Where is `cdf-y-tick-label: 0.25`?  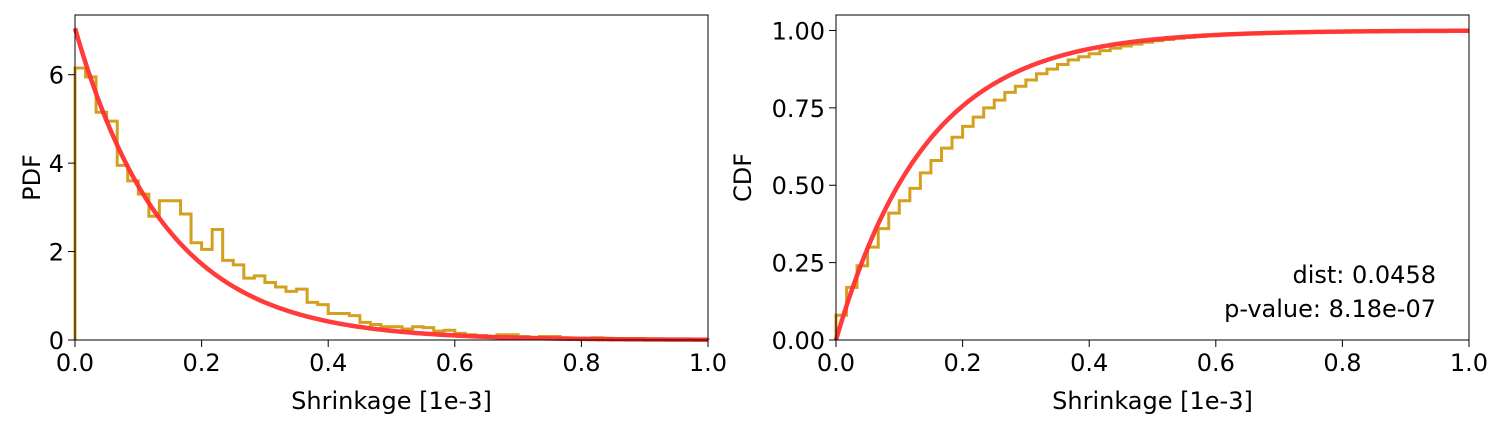
cdf-y-tick-label: 0.25 is located at coordinates (798, 264).